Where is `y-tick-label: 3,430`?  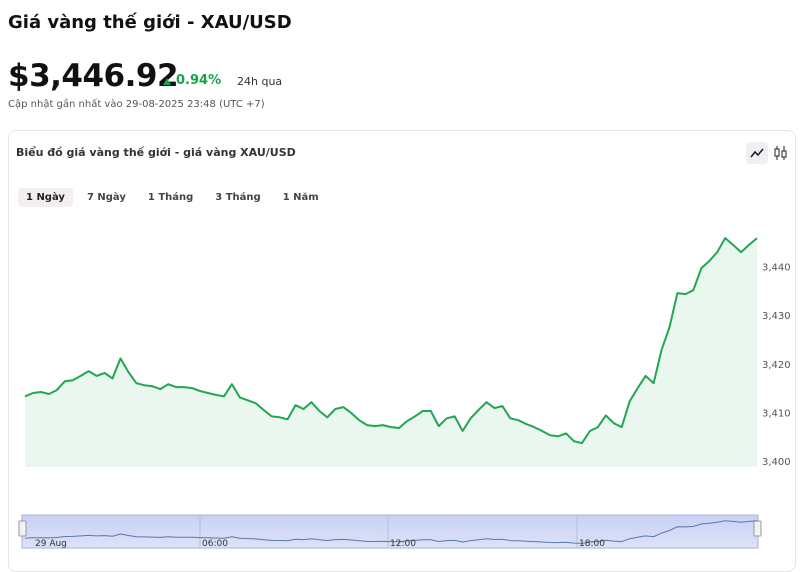
y-tick-label: 3,430 is located at coordinates (776, 316).